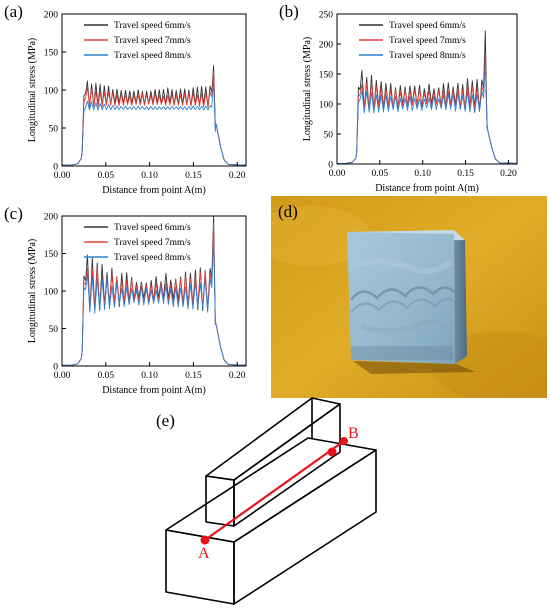 The image size is (550, 613). I want to click on point-b-label: B, so click(353, 433).